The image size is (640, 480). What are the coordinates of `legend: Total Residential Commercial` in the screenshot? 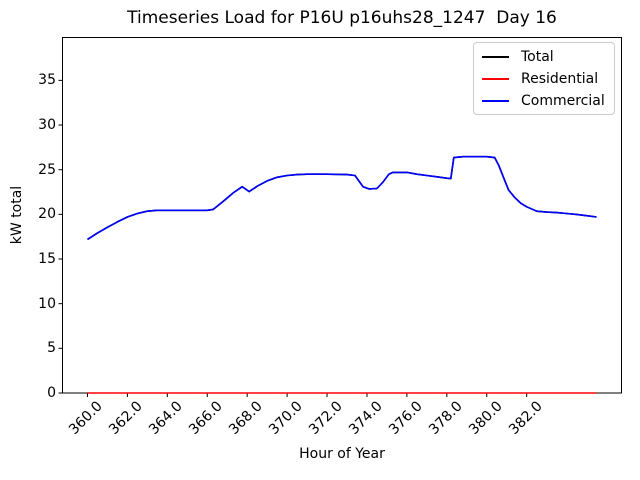 It's located at (544, 78).